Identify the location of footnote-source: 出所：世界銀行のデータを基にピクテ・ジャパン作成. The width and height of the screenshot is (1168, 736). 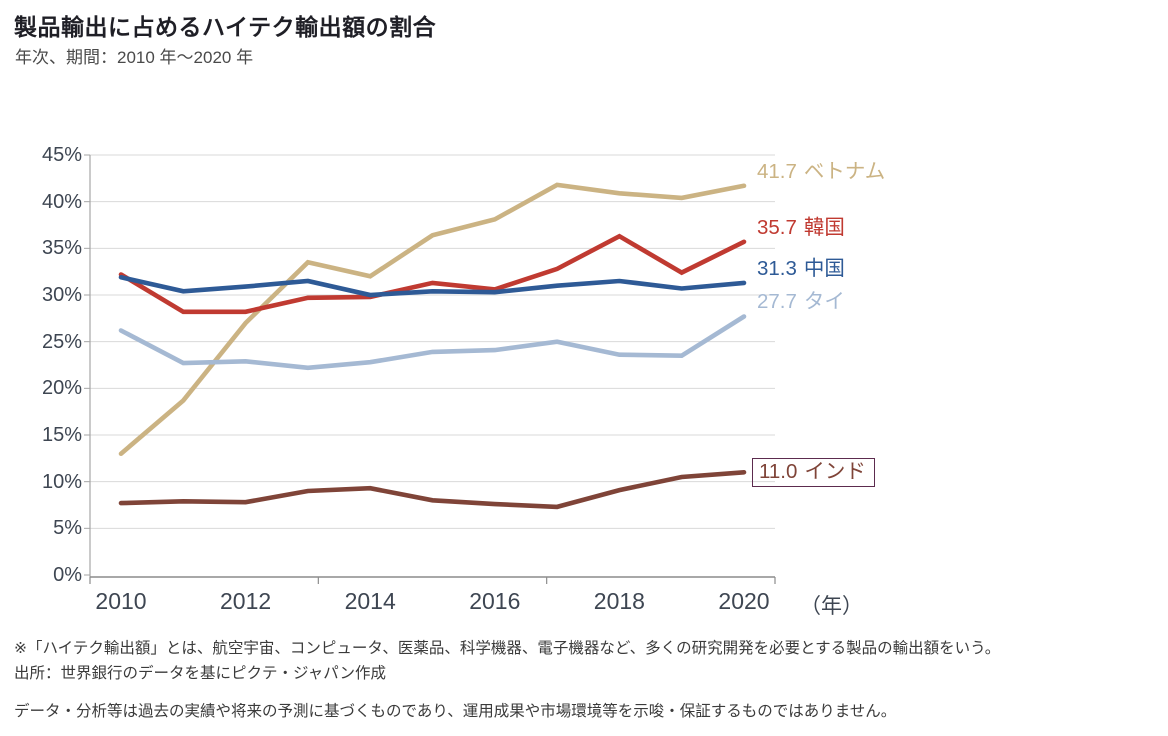
(200, 673).